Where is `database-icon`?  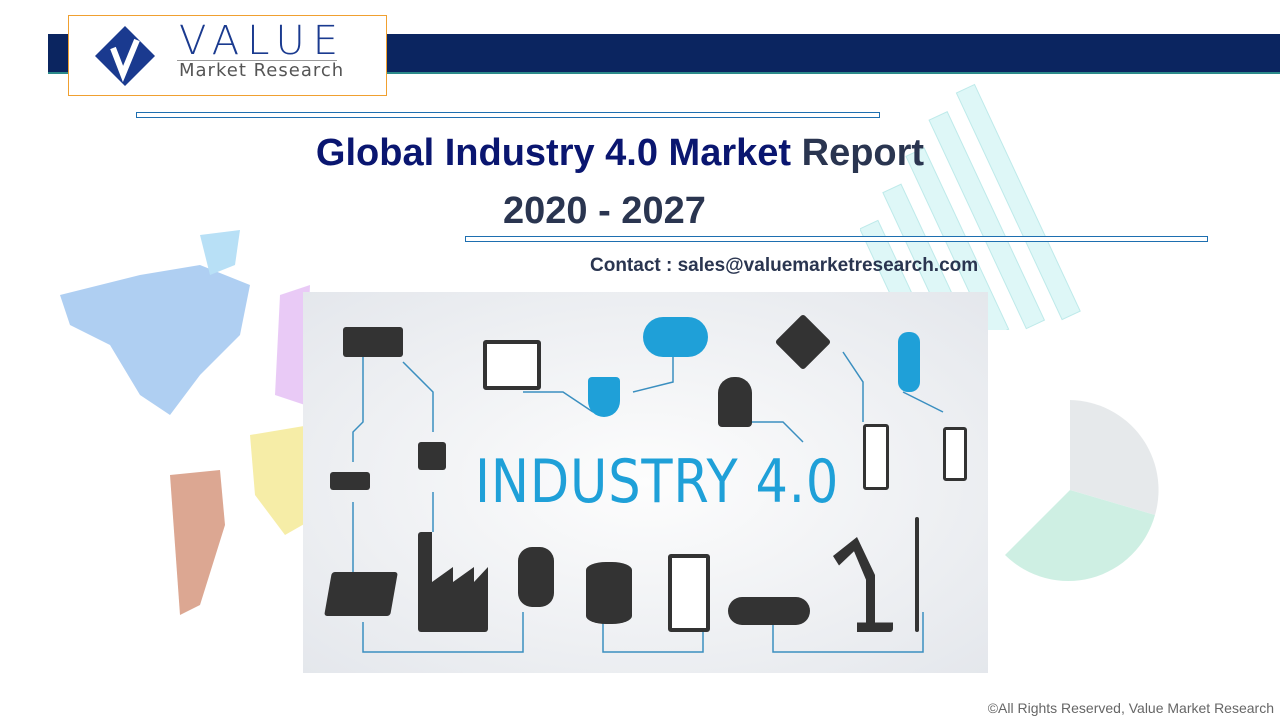
database-icon is located at coordinates (609, 593).